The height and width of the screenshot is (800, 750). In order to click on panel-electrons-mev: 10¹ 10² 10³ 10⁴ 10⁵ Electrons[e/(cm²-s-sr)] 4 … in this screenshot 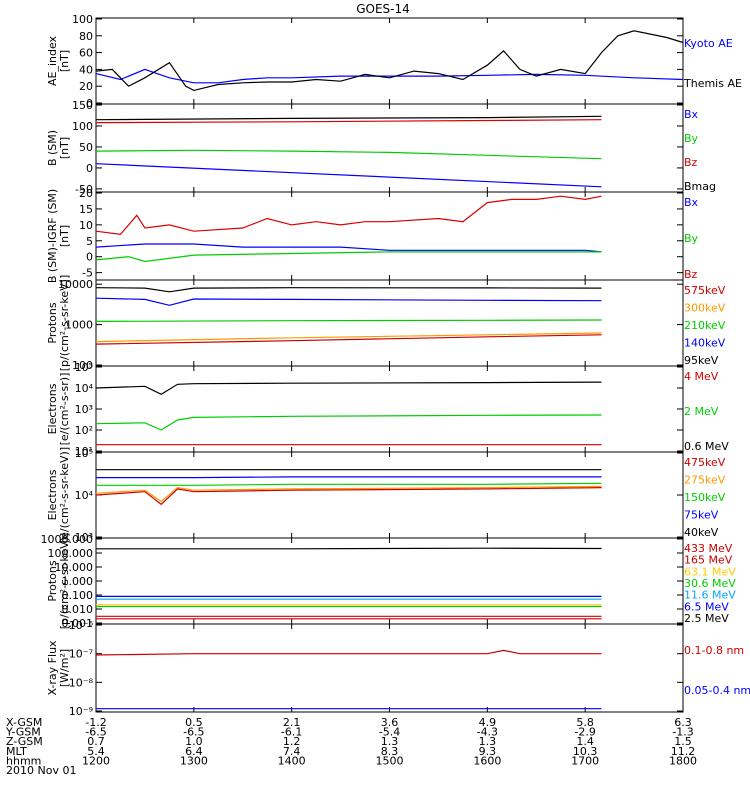, I will do `click(387, 409)`.